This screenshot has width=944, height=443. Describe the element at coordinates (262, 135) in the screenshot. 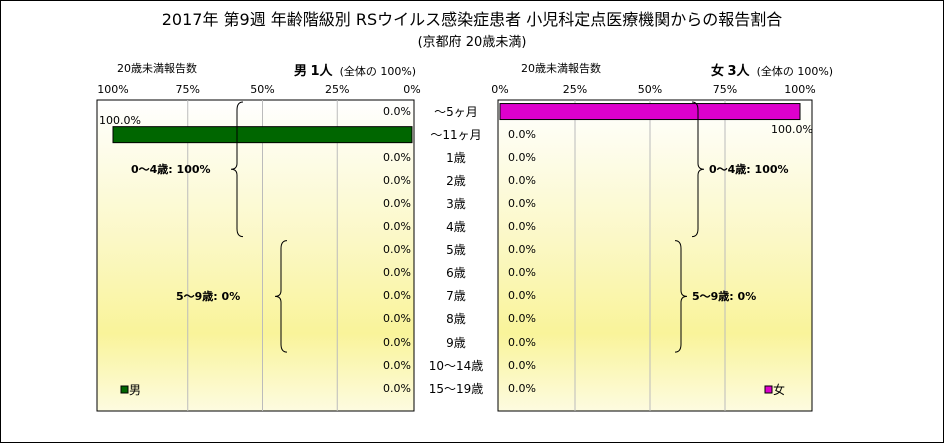

I see `male-bar` at that location.